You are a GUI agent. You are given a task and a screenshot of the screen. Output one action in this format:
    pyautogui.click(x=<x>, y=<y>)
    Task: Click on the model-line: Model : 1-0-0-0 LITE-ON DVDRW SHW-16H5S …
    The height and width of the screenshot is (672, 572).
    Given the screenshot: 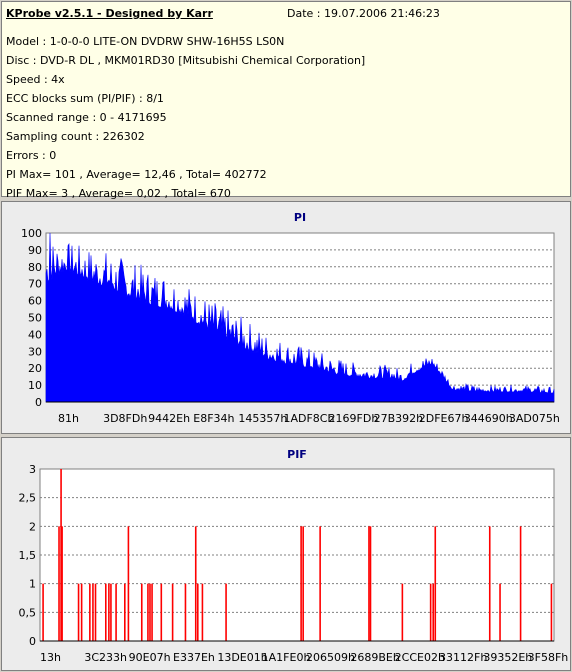 What is the action you would take?
    pyautogui.click(x=145, y=41)
    